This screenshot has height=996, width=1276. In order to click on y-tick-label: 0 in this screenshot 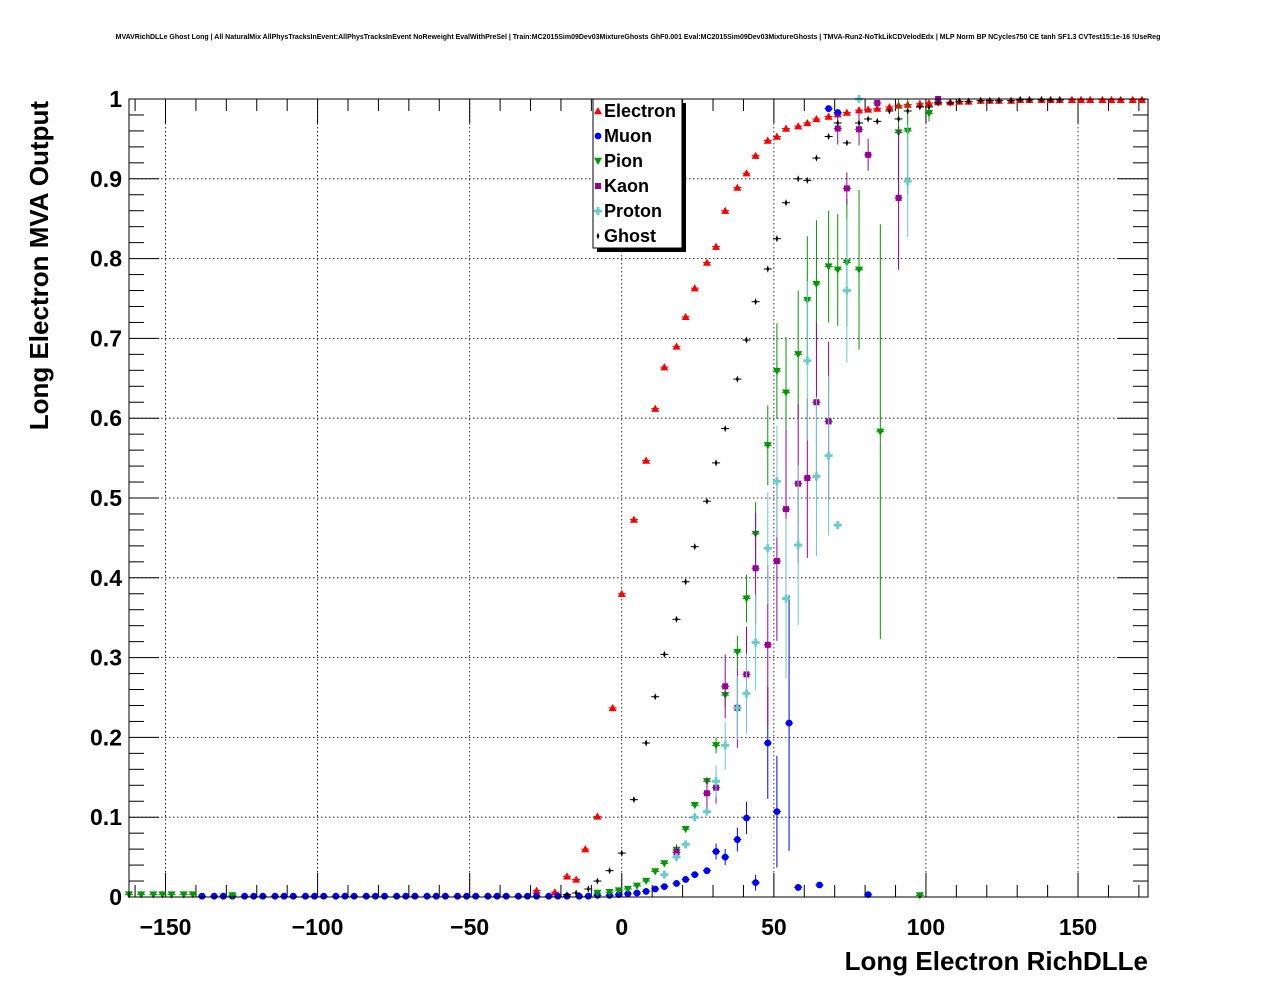, I will do `click(115, 897)`.